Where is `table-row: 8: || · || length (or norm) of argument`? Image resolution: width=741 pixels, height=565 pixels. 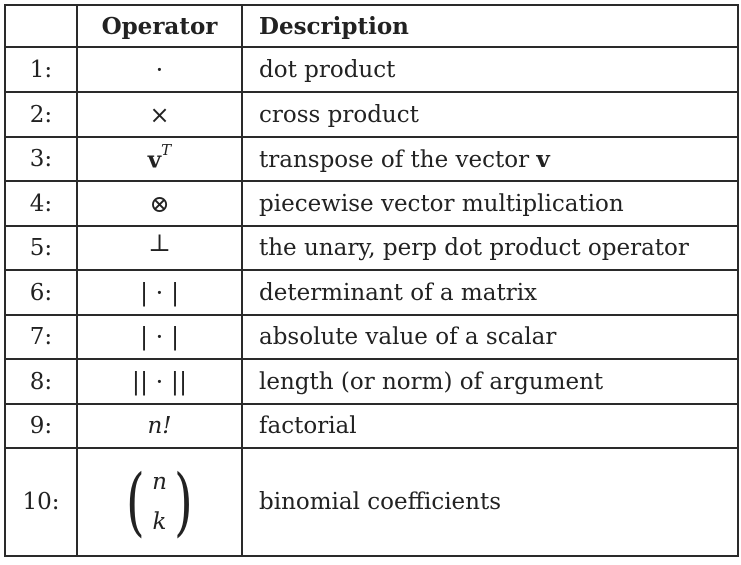
table-row: 8: || · || length (or norm) of argument is located at coordinates (371, 381).